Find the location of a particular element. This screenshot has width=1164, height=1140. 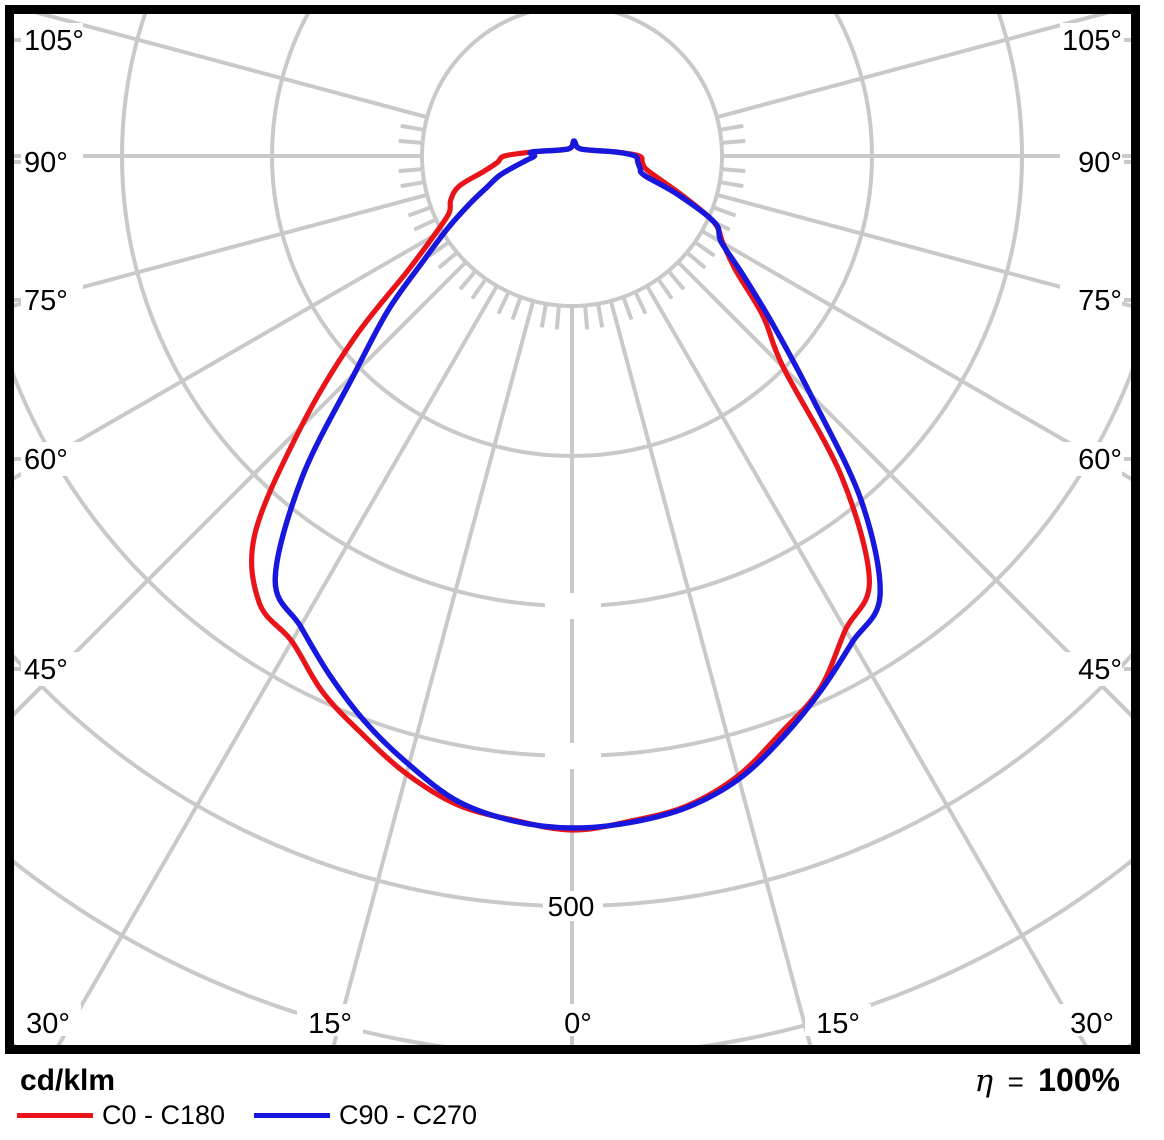

angle-label-right-45: 45° is located at coordinates (1100, 670).